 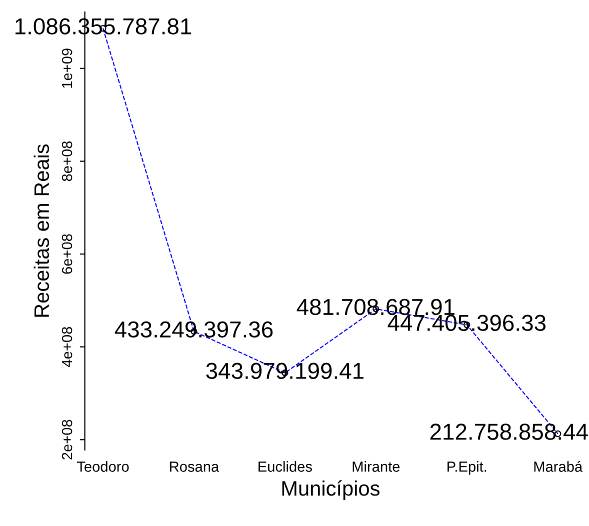 What do you see at coordinates (67, 347) in the screenshot?
I see `y-tick-label: 4e+08` at bounding box center [67, 347].